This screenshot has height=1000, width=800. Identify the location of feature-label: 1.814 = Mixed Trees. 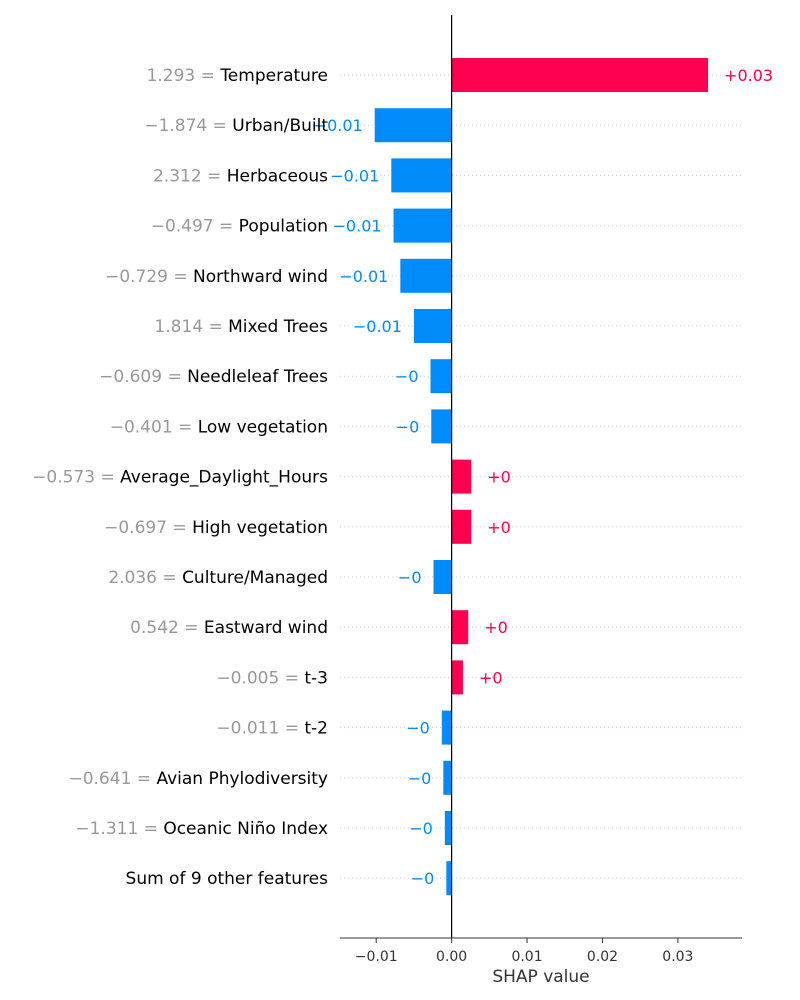
(241, 327).